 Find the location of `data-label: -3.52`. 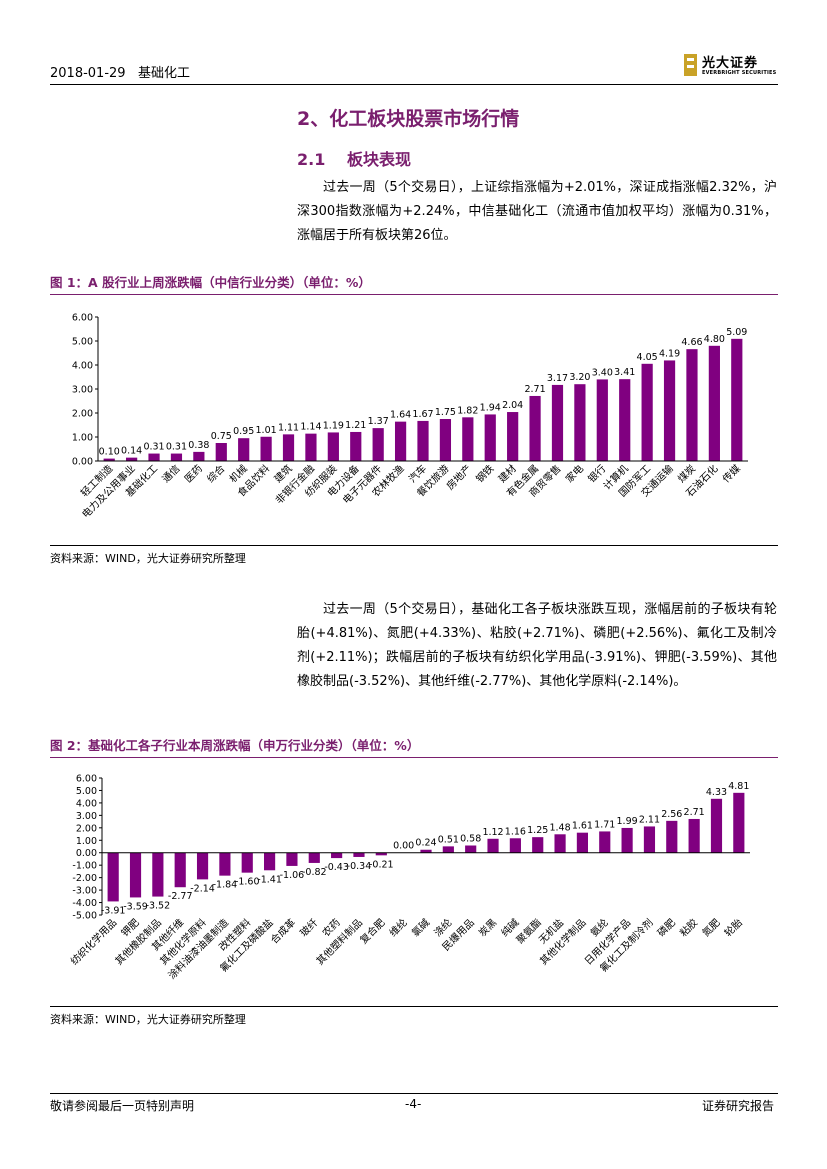

data-label: -3.52 is located at coordinates (158, 906).